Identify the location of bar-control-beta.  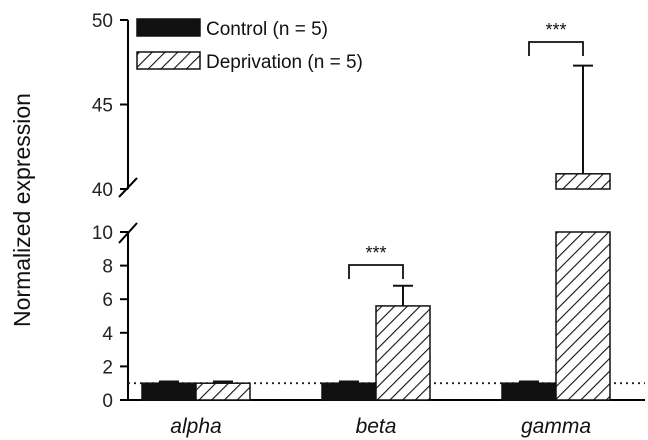
(349, 391).